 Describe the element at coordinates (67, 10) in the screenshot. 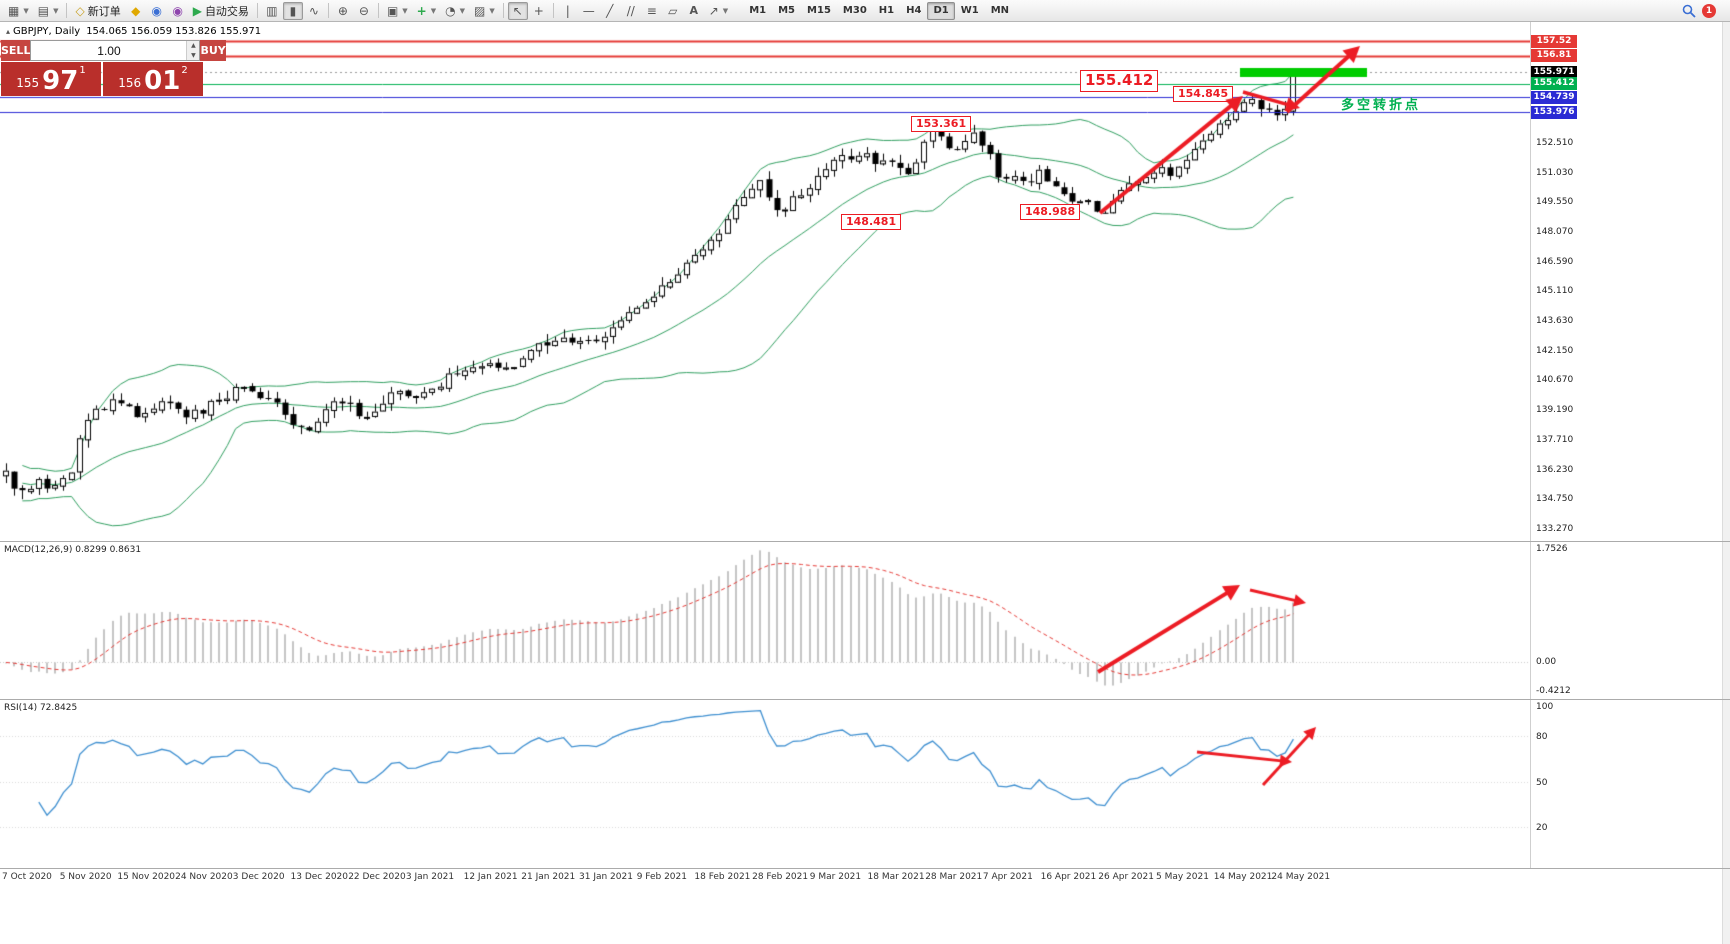

I see `toolbar-separator` at that location.